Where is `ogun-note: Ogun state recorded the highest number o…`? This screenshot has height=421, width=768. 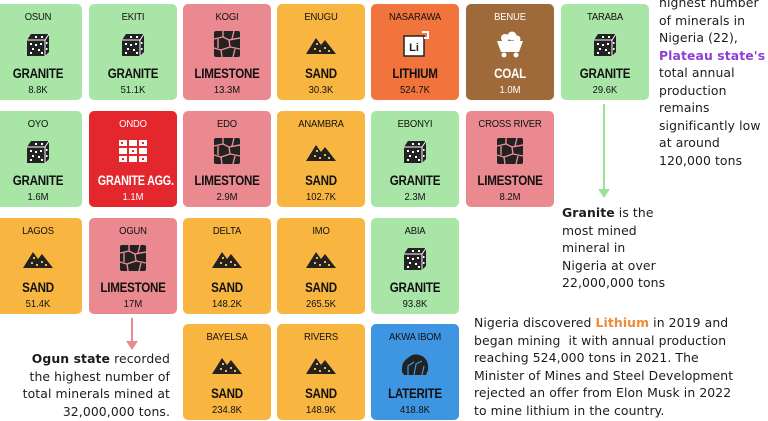 ogun-note: Ogun state recorded the highest number o… is located at coordinates (86, 385).